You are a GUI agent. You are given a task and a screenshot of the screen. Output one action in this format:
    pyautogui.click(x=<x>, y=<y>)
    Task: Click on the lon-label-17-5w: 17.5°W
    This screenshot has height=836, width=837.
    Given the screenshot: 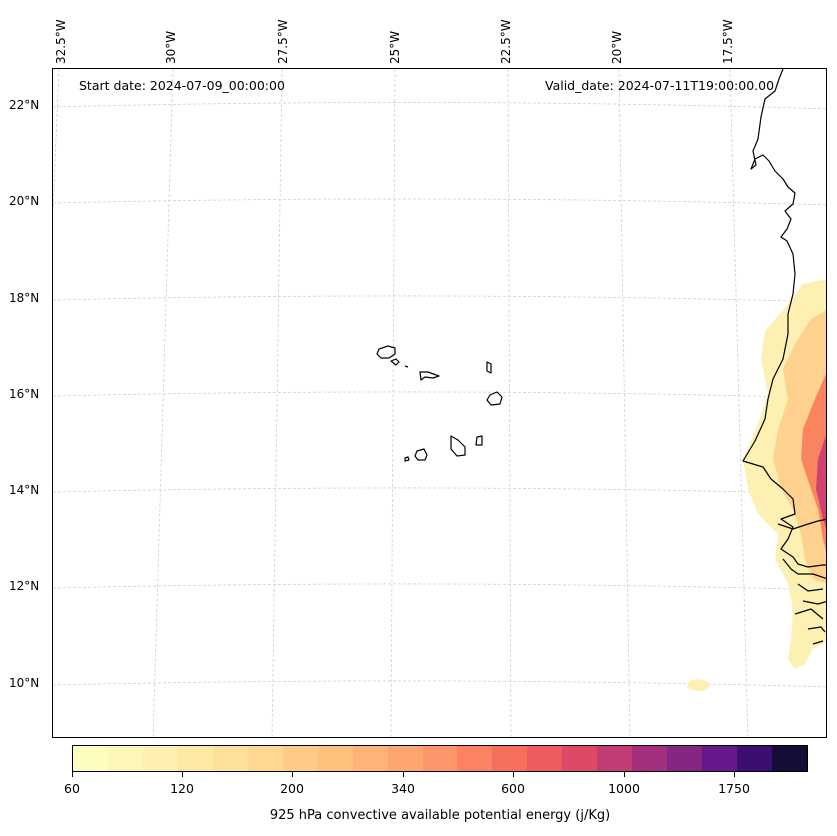 What is the action you would take?
    pyautogui.click(x=728, y=41)
    